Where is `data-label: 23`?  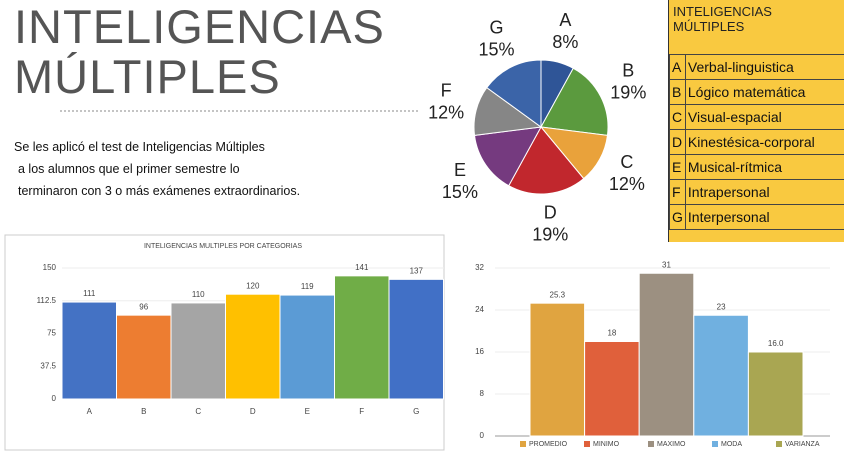 data-label: 23 is located at coordinates (721, 306).